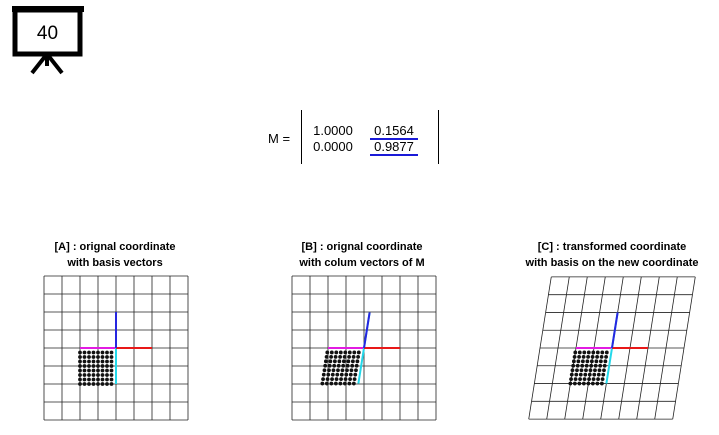 Image resolution: width=719 pixels, height=435 pixels. Describe the element at coordinates (301, 137) in the screenshot. I see `matrix-left-bar` at that location.